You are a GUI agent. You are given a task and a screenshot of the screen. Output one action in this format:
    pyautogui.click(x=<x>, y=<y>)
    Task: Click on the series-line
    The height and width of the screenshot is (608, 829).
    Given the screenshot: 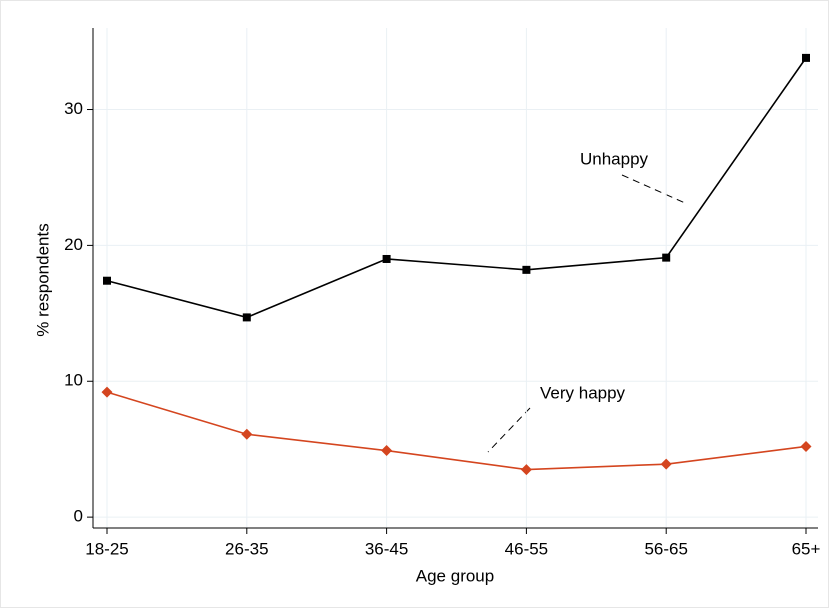 What is the action you would take?
    pyautogui.click(x=456, y=431)
    